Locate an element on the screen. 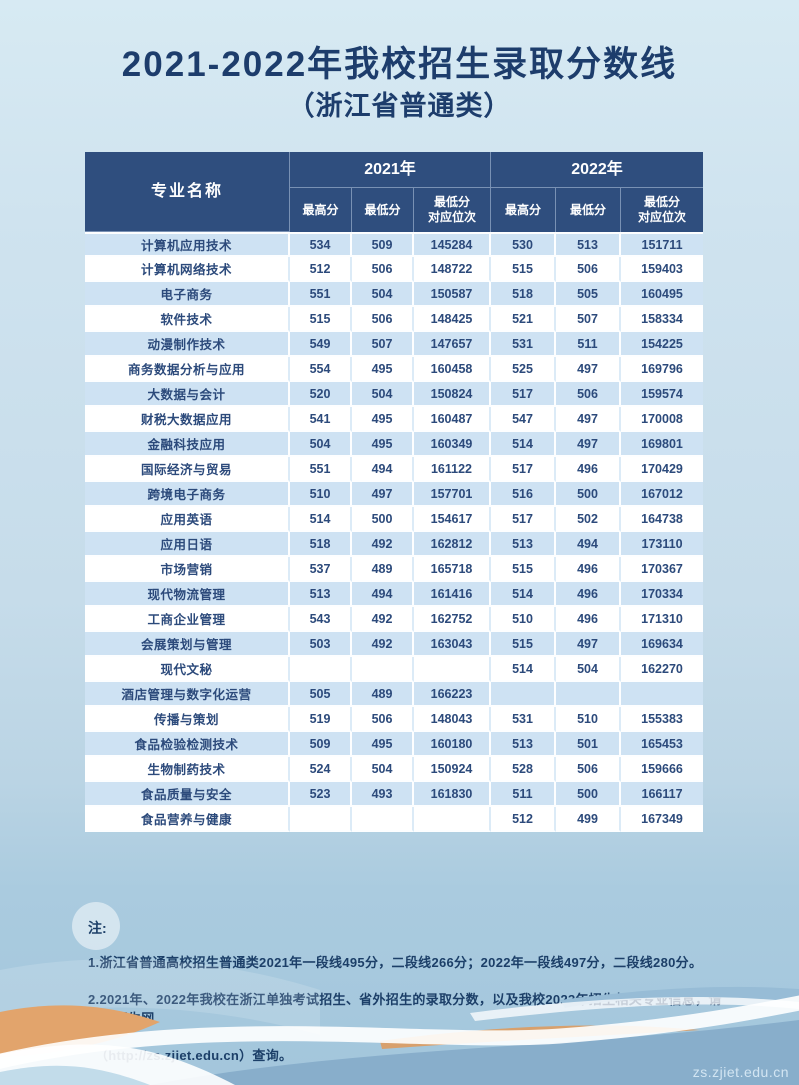  major-cell: 食品营养与健康 is located at coordinates (187, 819).